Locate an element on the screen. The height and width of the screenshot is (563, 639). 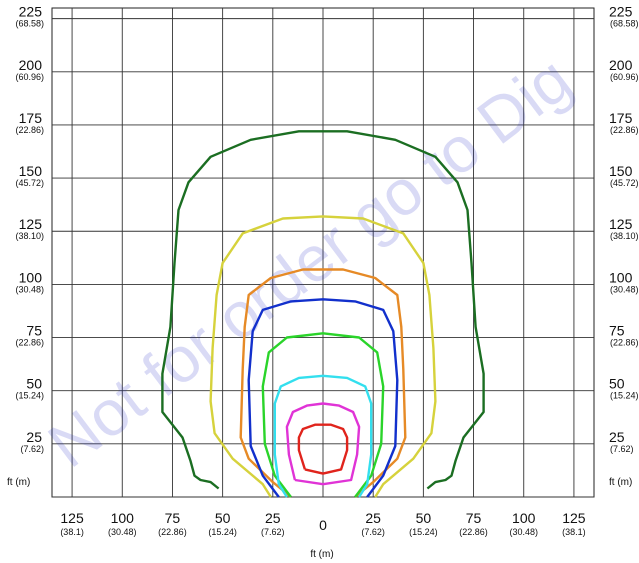
y-tick-label-left: 125 is located at coordinates (31, 224).